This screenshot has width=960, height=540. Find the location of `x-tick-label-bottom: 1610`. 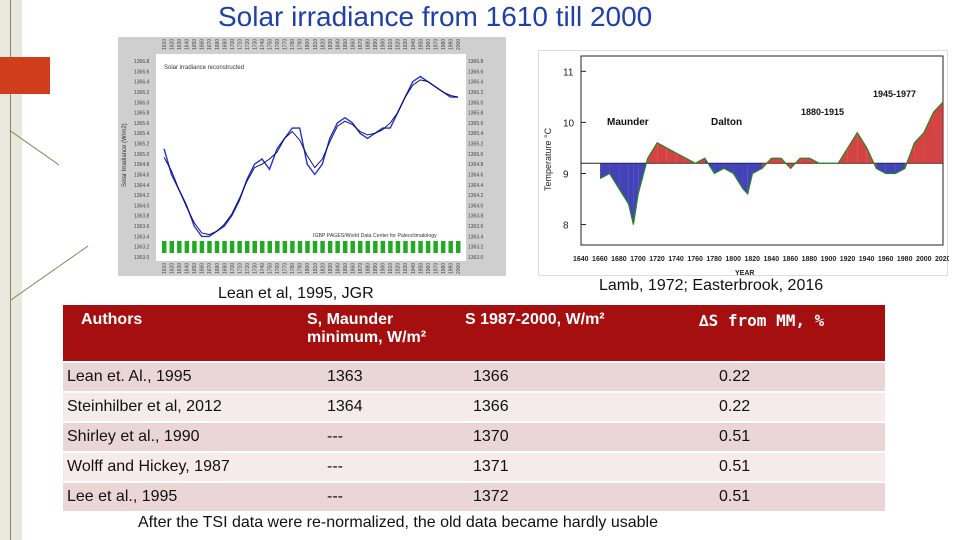

x-tick-label-bottom: 1610 is located at coordinates (165, 268).